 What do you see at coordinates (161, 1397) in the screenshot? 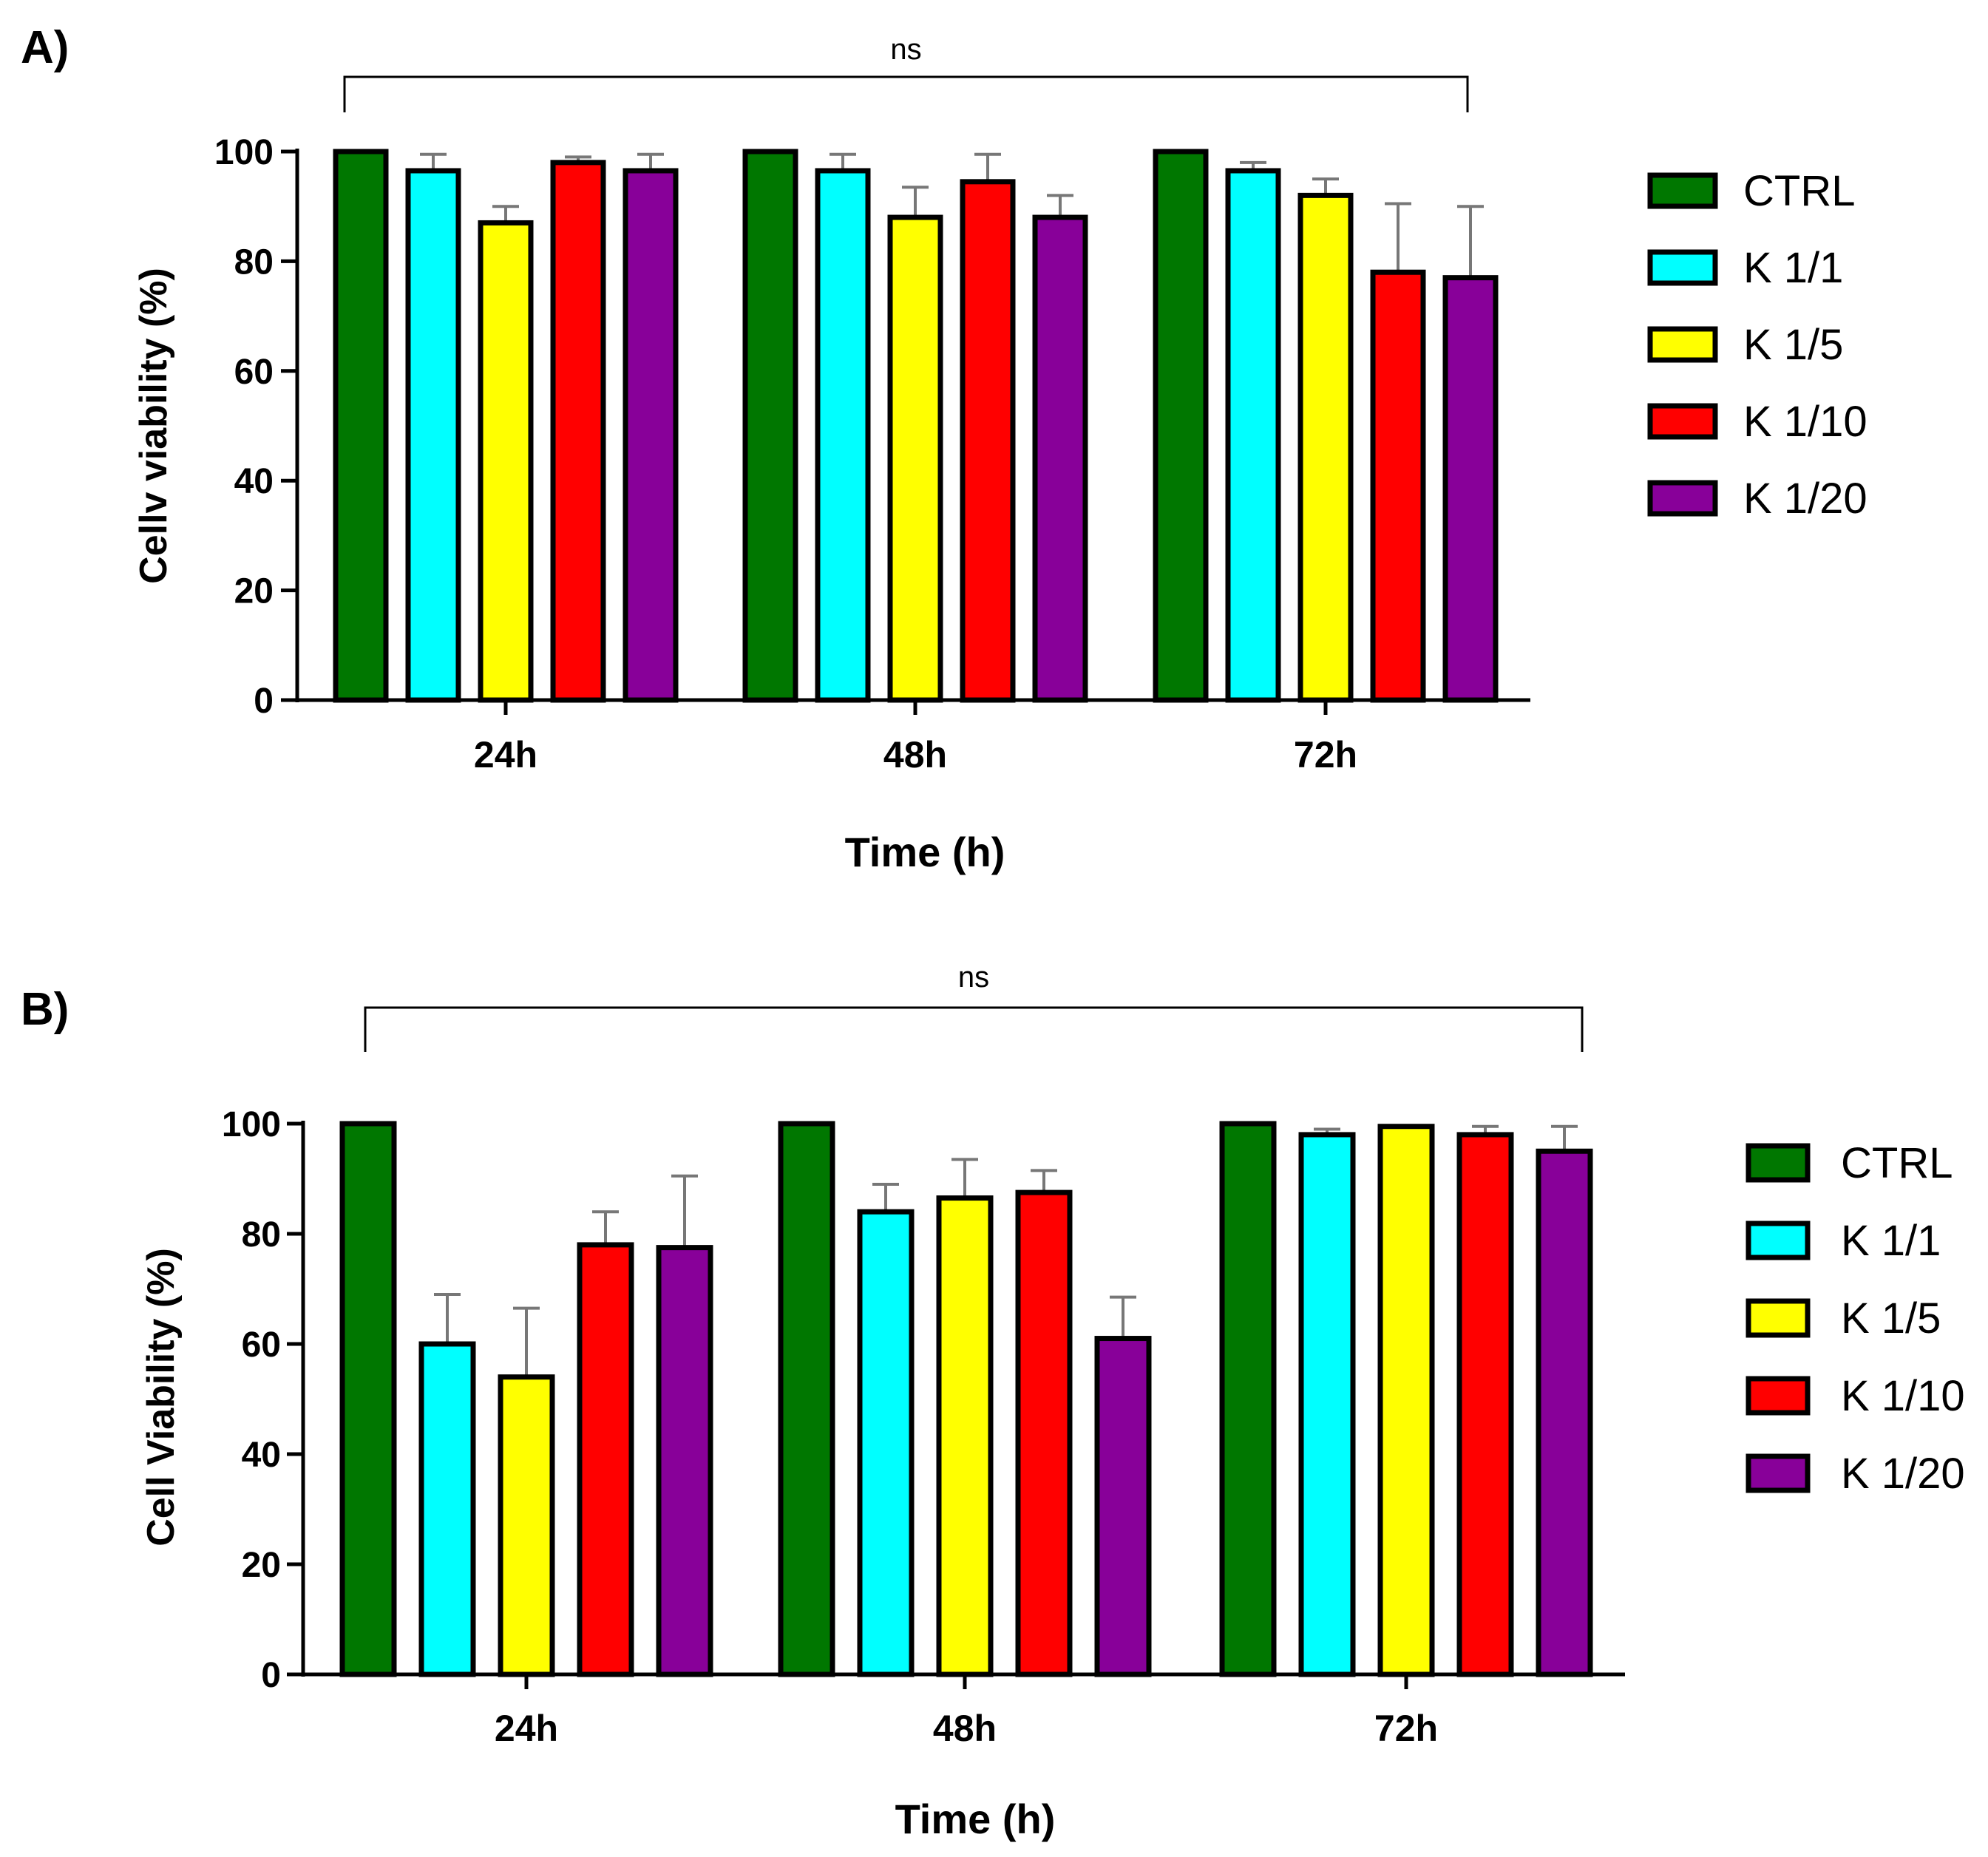
I see `y-axis-title: Cell Viability (%)` at bounding box center [161, 1397].